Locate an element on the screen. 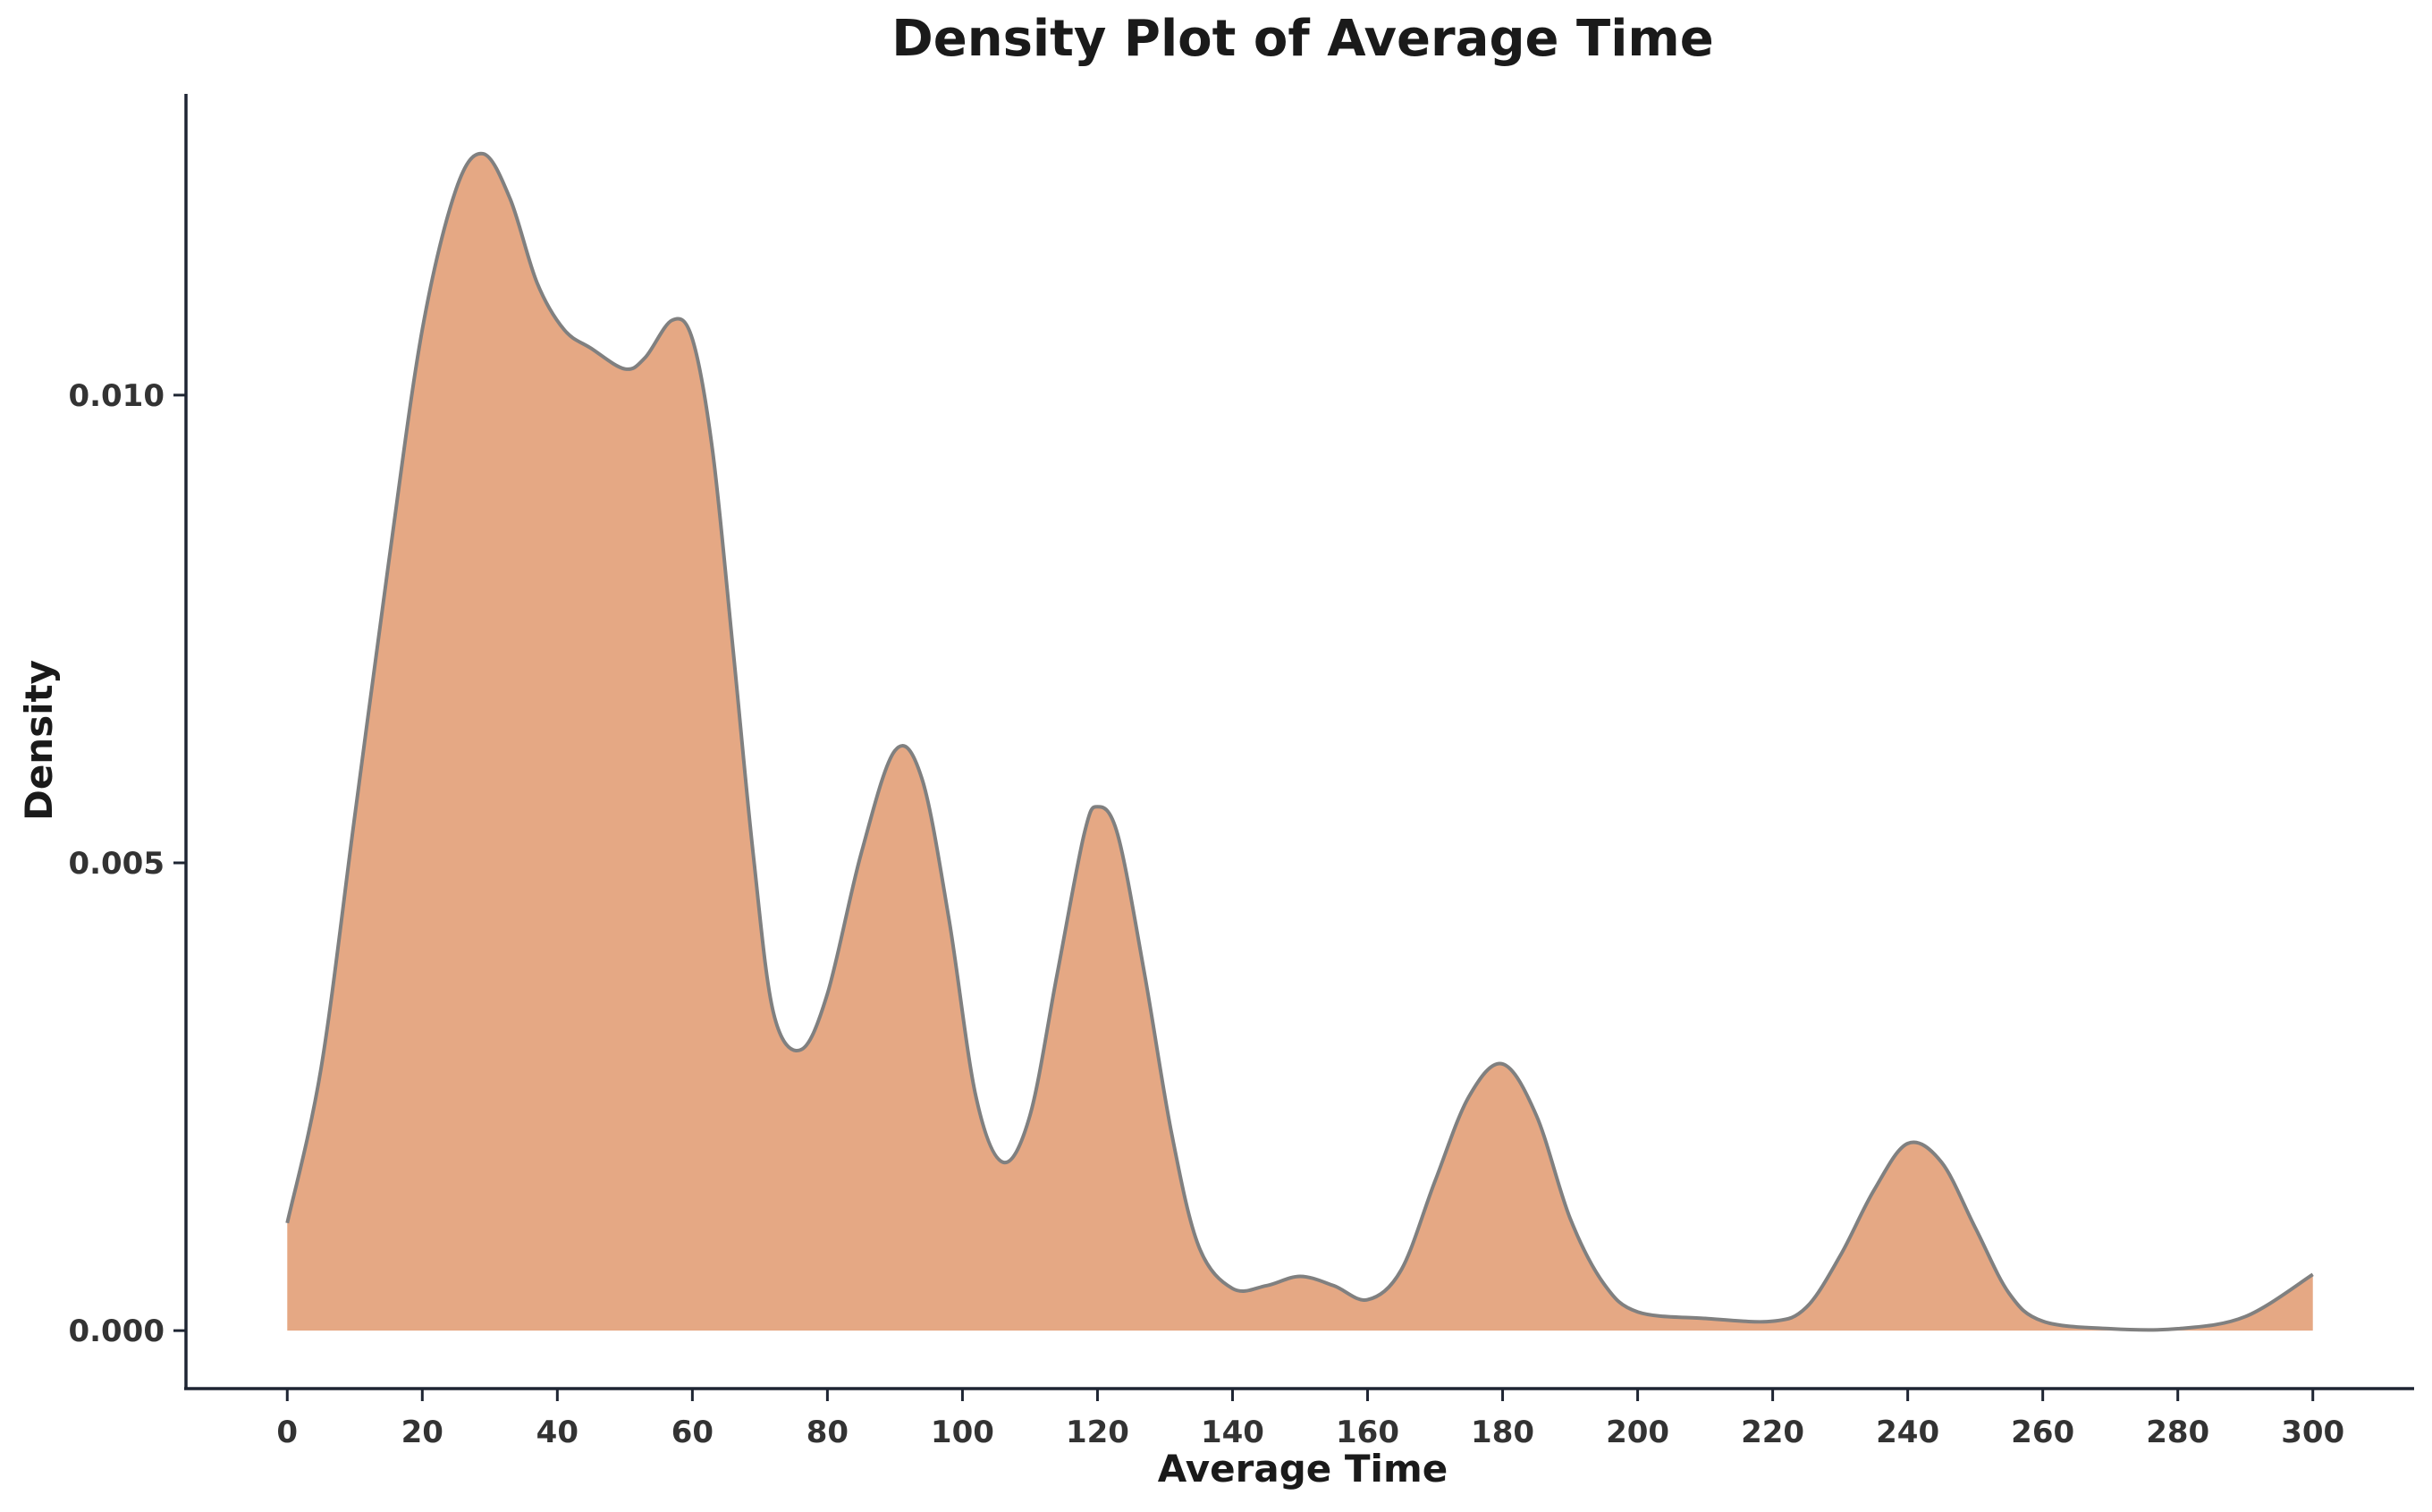  x-tick-label: 200 is located at coordinates (1638, 1432).